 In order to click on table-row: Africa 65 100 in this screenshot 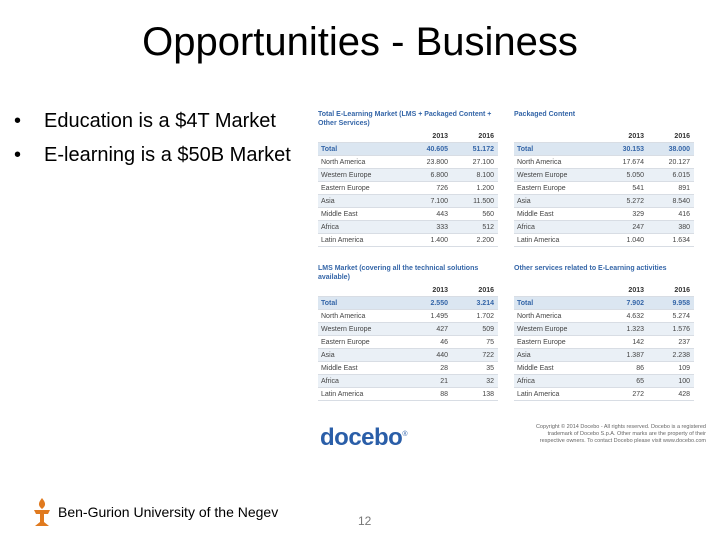, I will do `click(604, 381)`.